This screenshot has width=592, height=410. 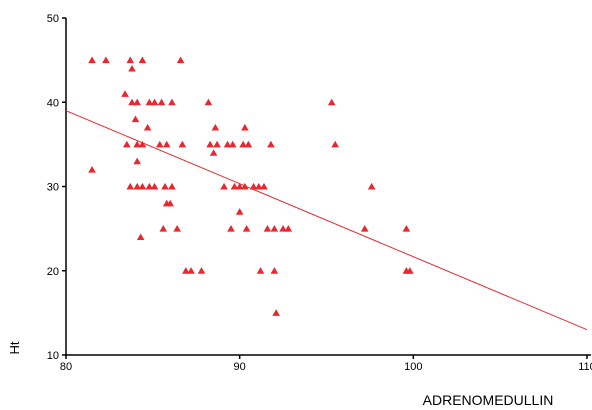 What do you see at coordinates (240, 367) in the screenshot?
I see `x-tick-label: 90` at bounding box center [240, 367].